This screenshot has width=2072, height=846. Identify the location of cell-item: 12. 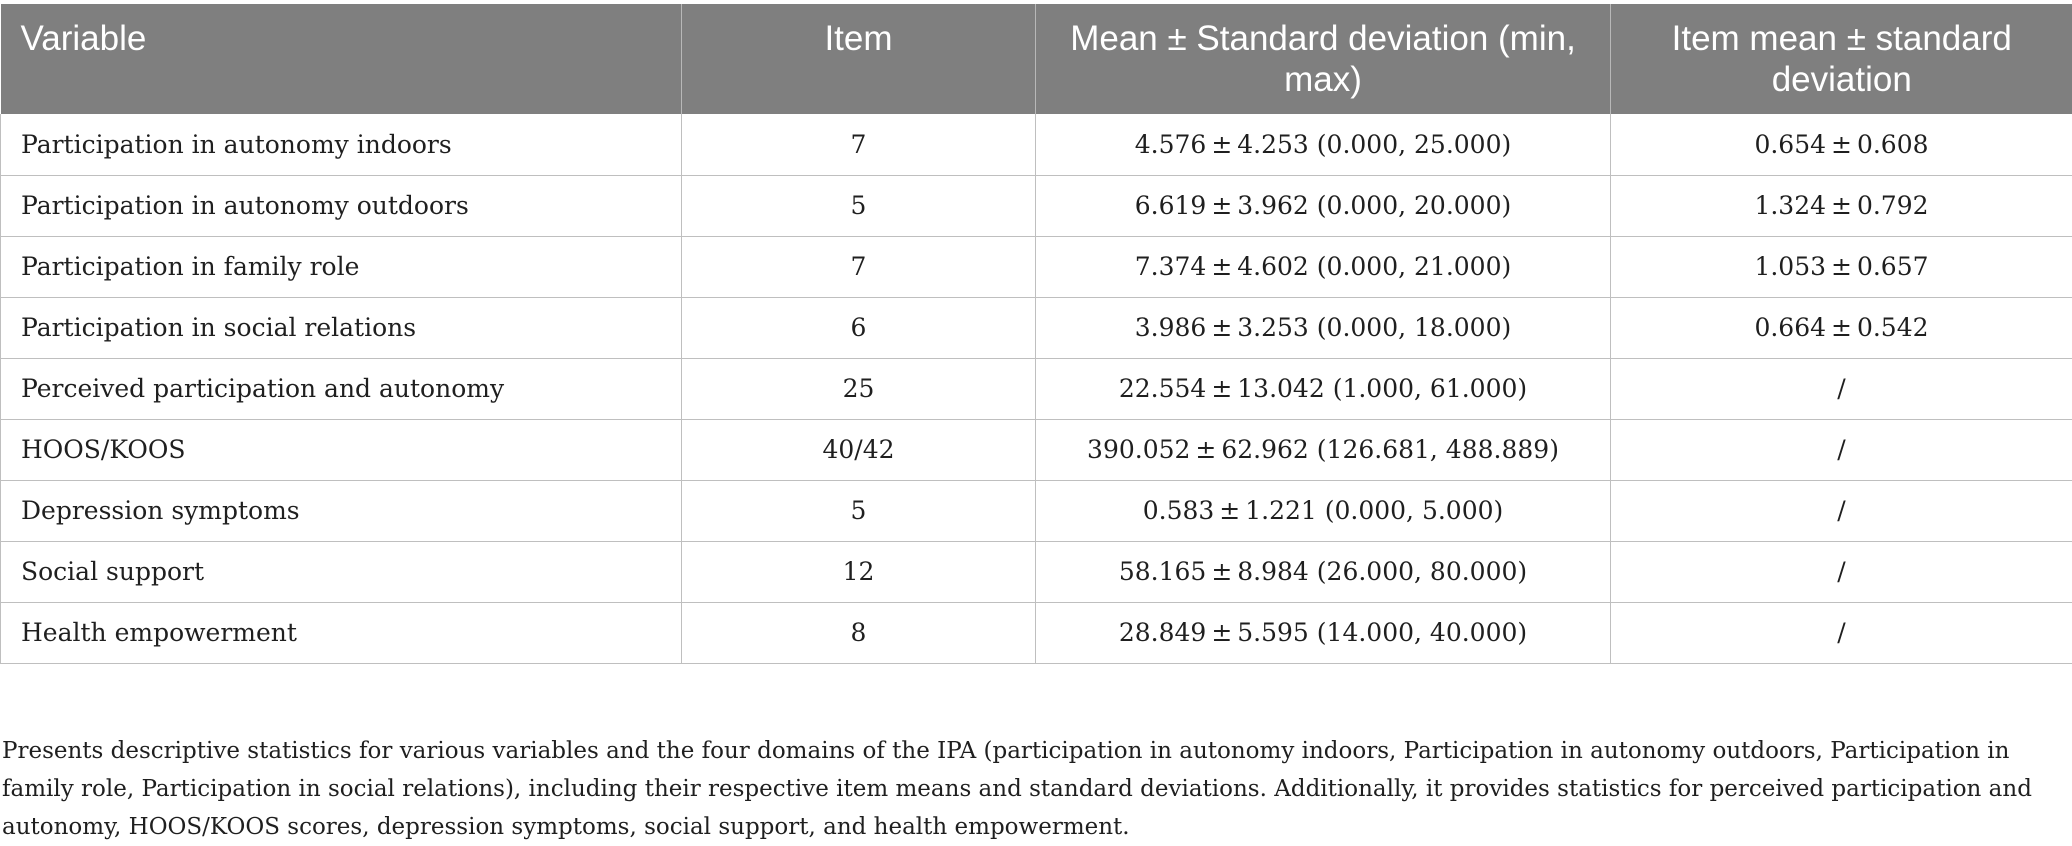
(859, 571).